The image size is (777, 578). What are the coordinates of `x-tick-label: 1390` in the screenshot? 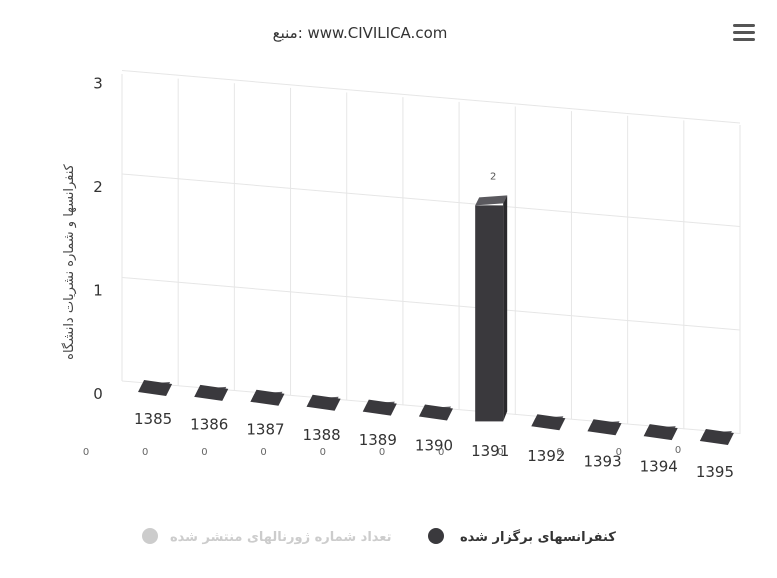 It's located at (434, 446).